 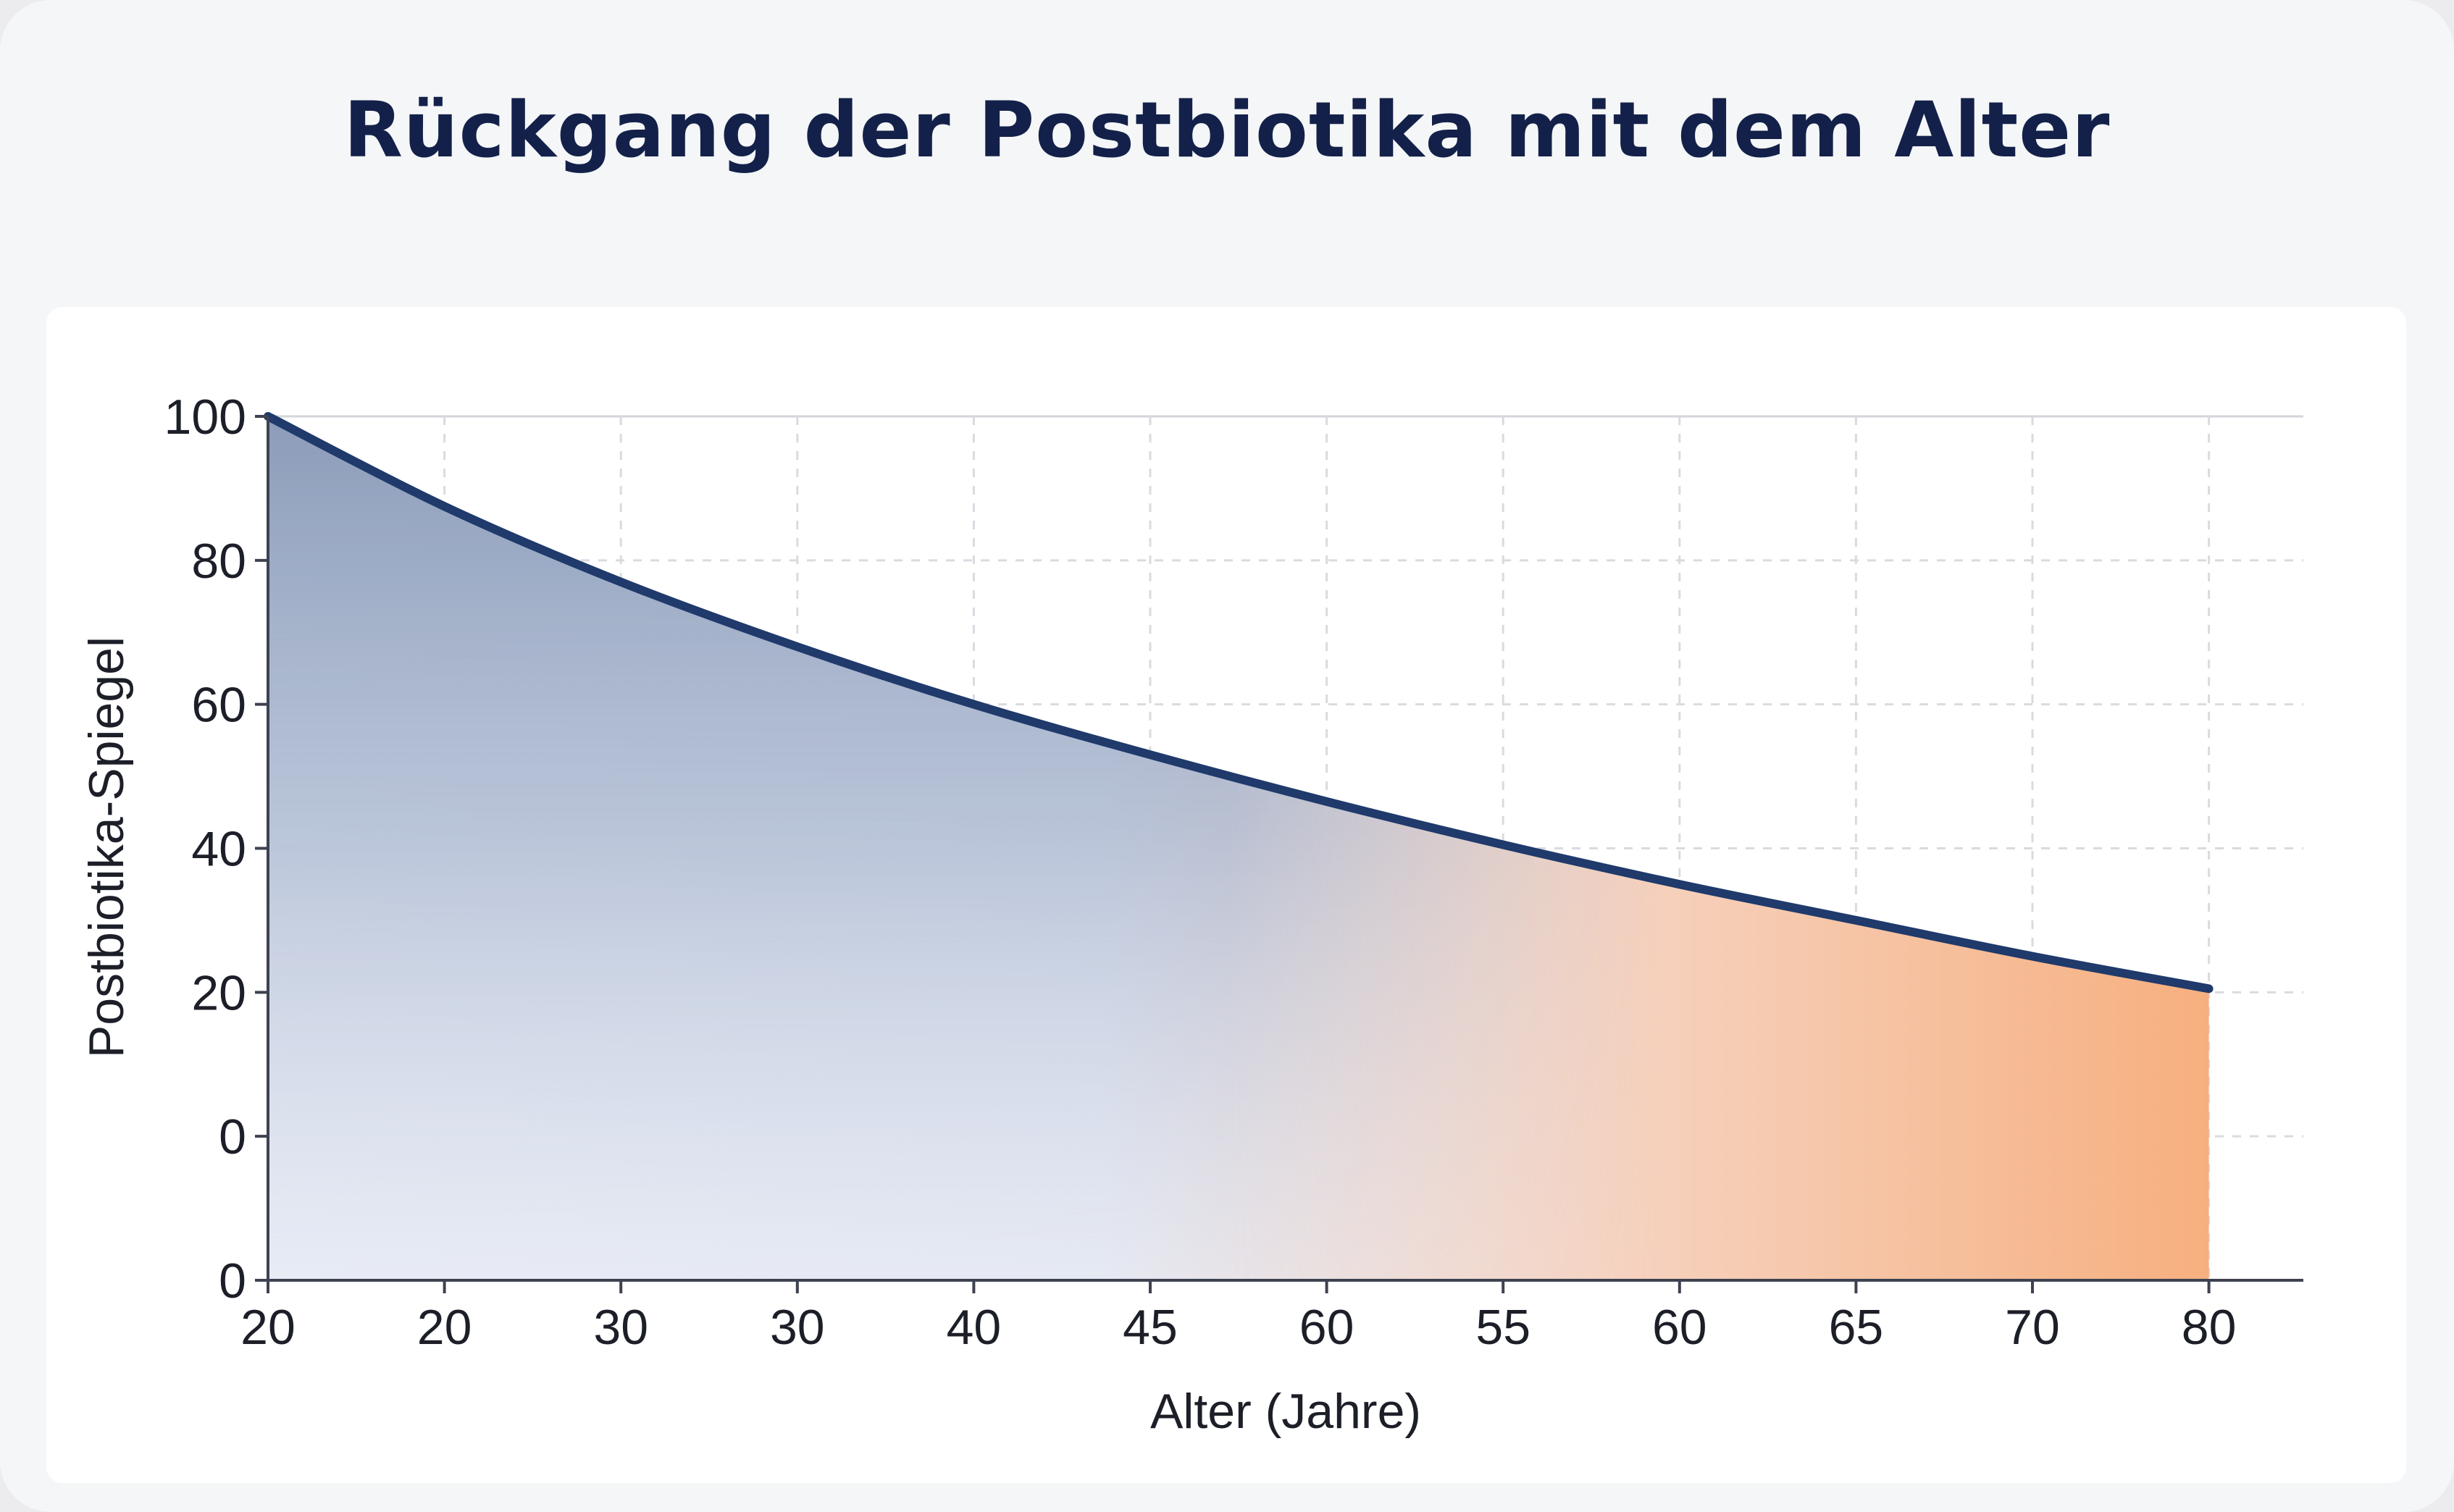 I want to click on x-tick-label: 65, so click(x=1856, y=1327).